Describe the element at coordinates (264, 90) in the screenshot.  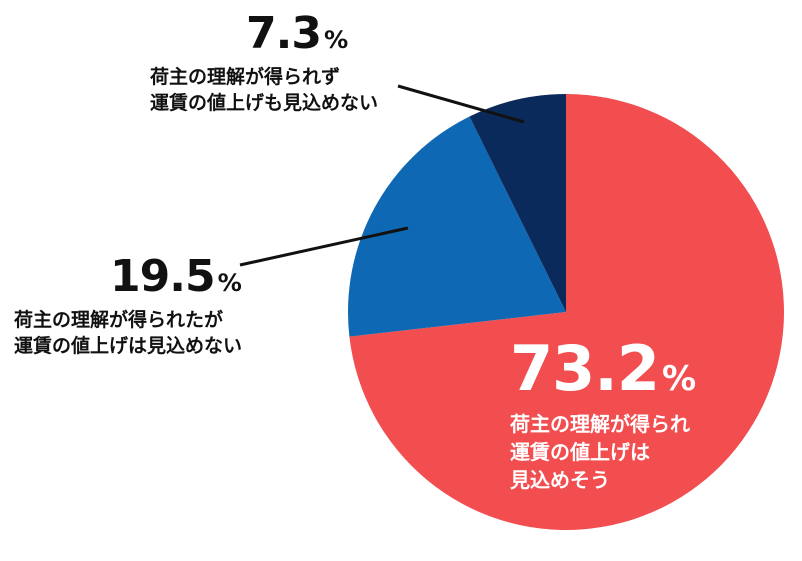
I see `slice-desc-2: 荷主の理解が得られず 運賃の値上げも見込めない` at that location.